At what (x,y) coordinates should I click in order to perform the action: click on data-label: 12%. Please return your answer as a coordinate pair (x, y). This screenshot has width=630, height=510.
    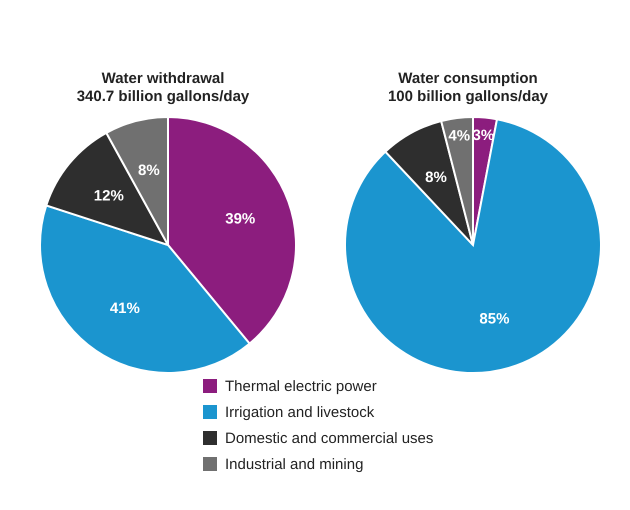
    Looking at the image, I should click on (109, 196).